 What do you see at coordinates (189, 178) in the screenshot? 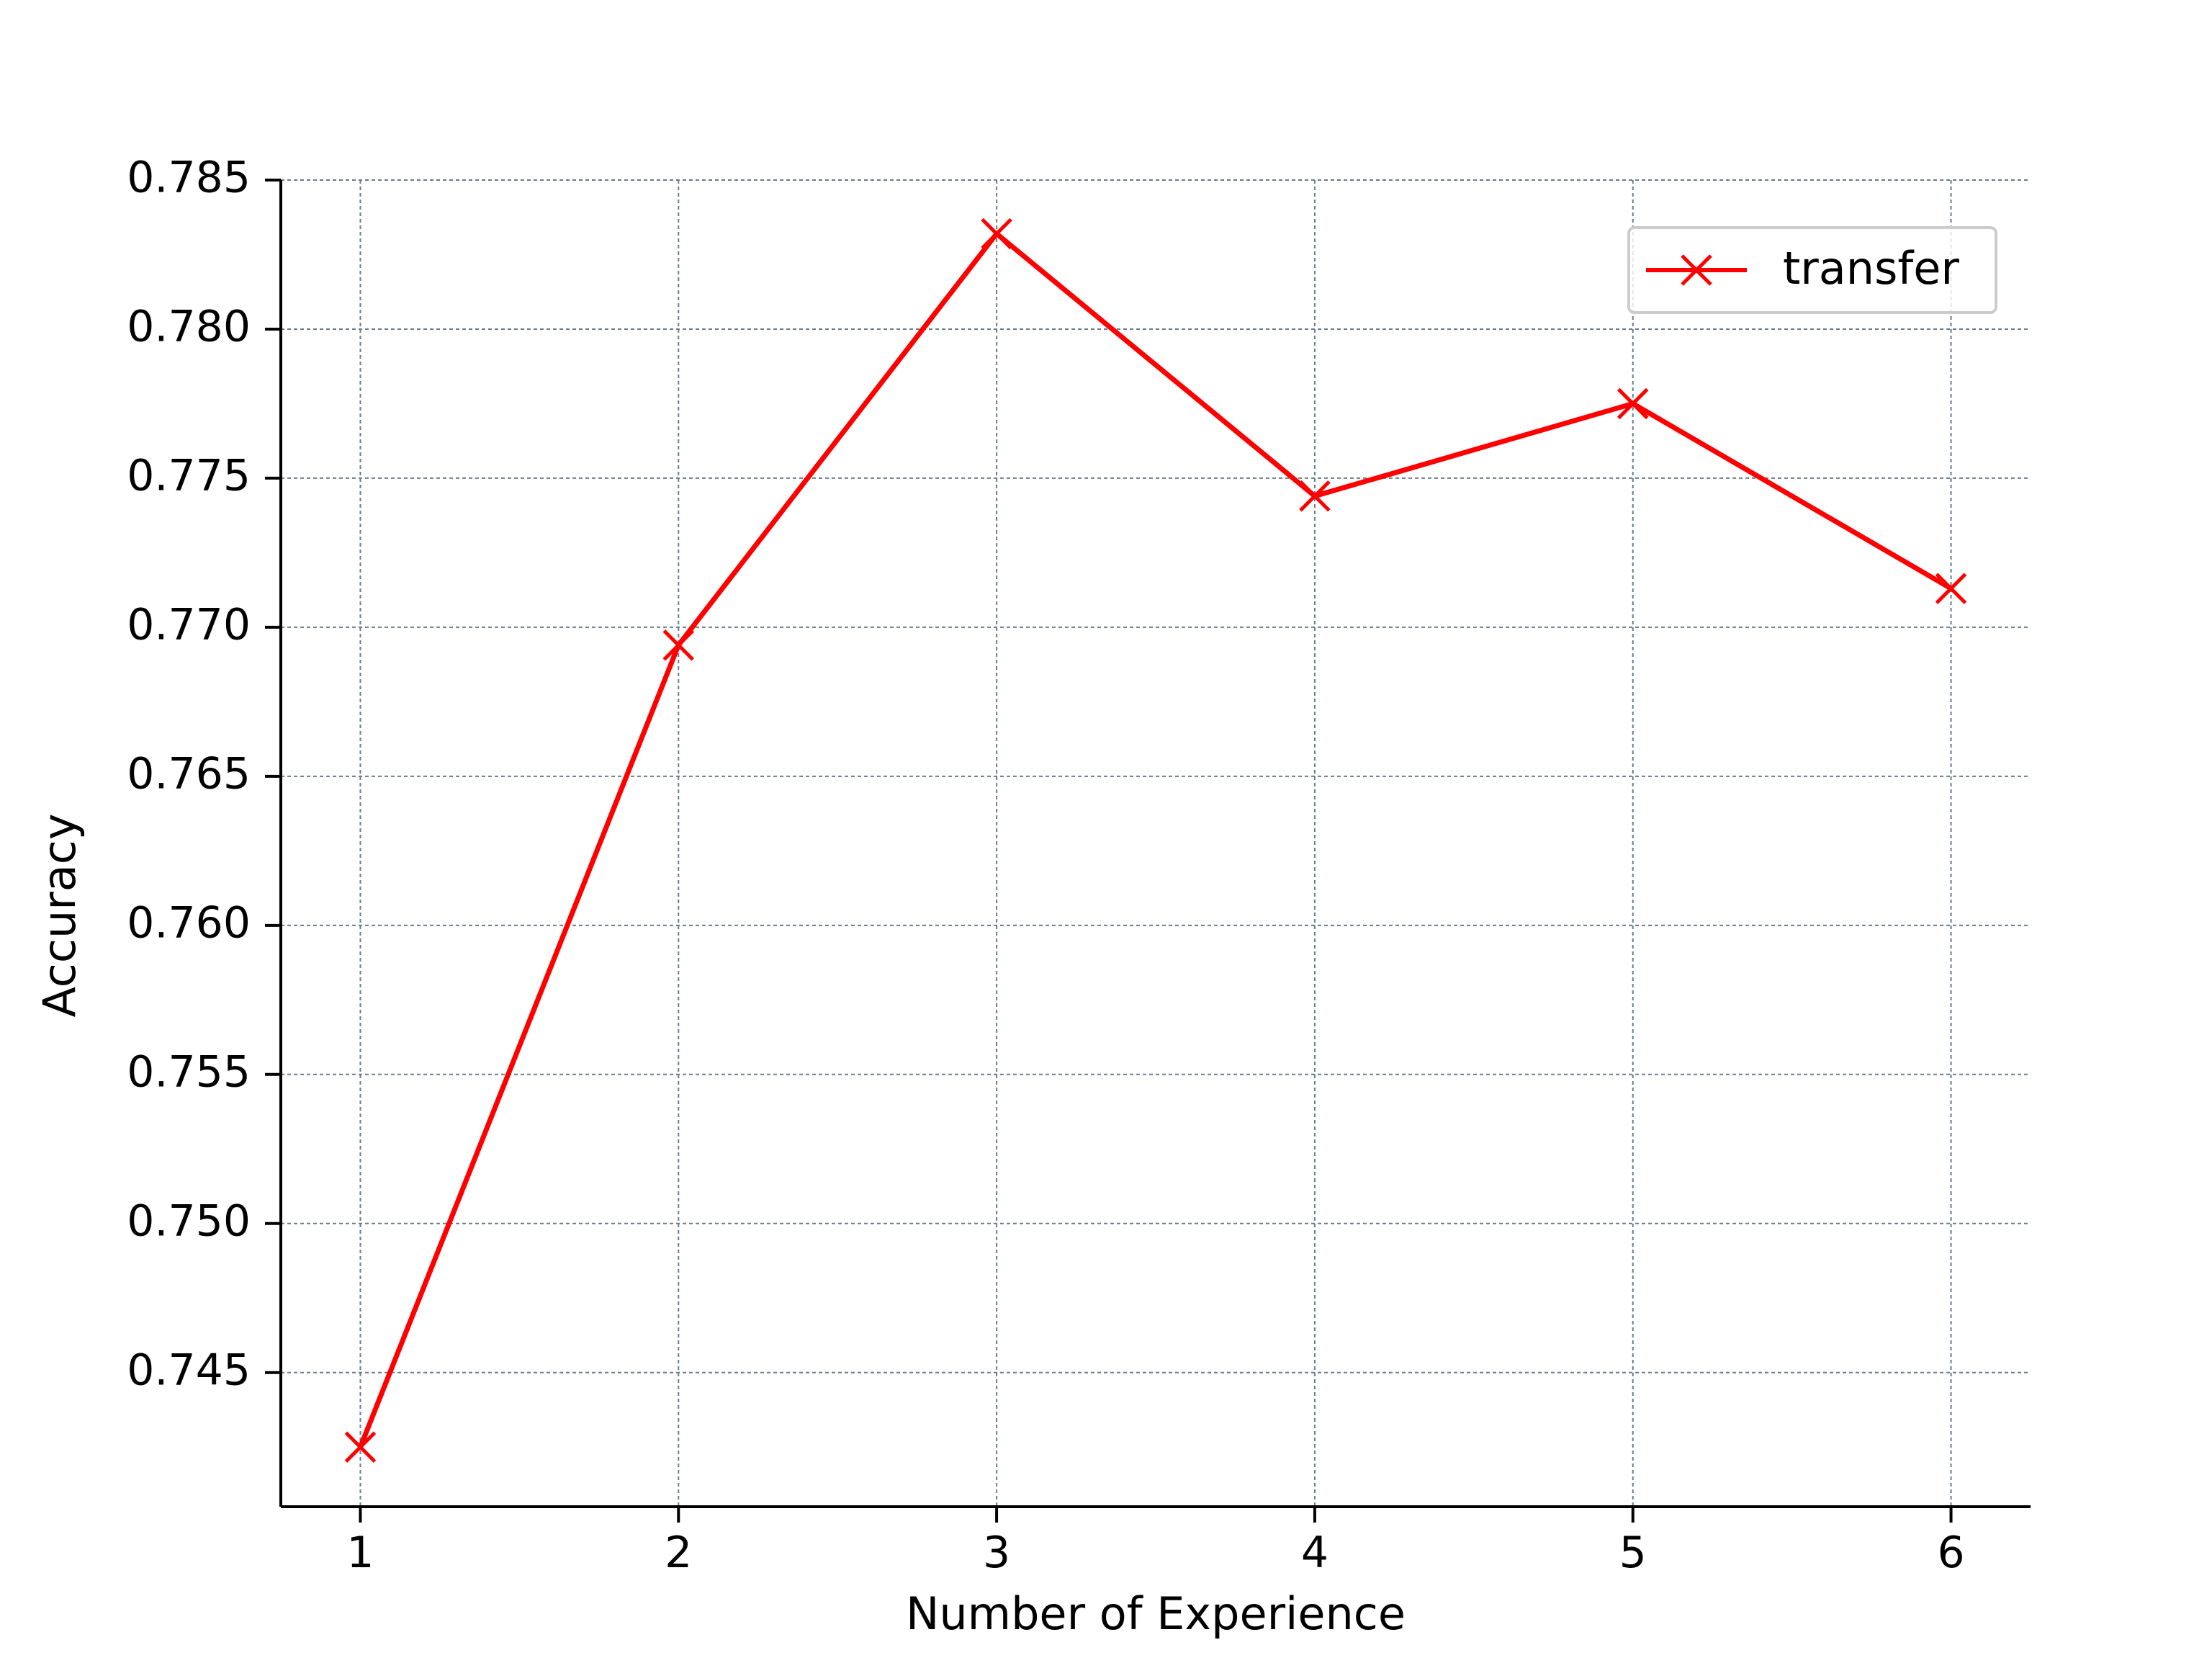
I see `y-tick-label: 0.785` at bounding box center [189, 178].